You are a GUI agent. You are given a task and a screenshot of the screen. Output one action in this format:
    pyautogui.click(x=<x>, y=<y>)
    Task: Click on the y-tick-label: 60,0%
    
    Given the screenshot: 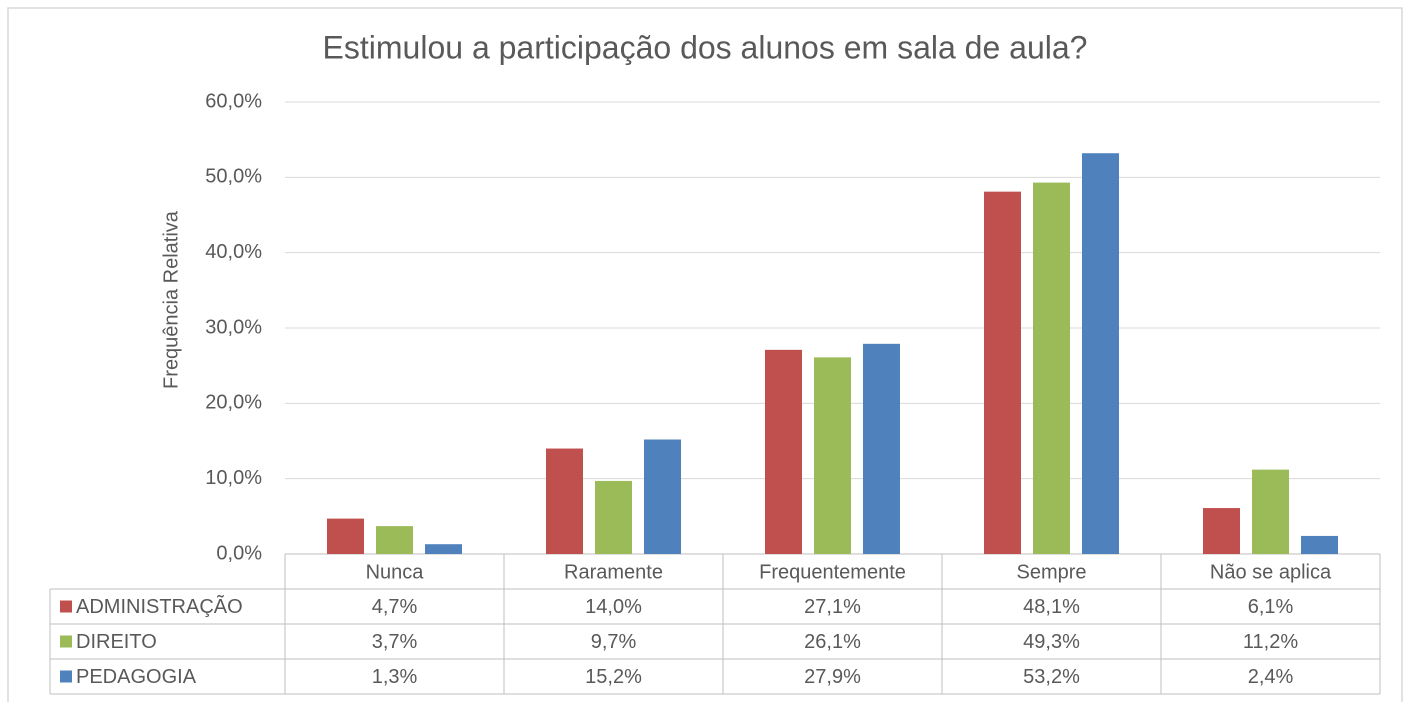 What is the action you would take?
    pyautogui.click(x=233, y=101)
    